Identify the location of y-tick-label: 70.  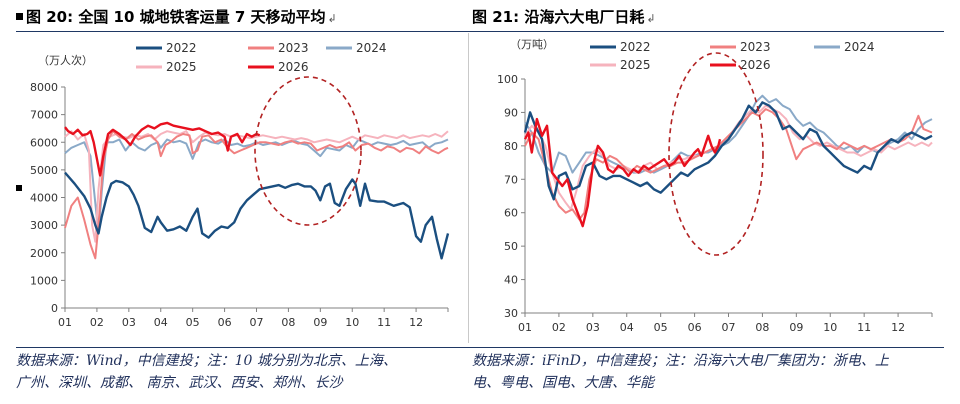
(511, 179).